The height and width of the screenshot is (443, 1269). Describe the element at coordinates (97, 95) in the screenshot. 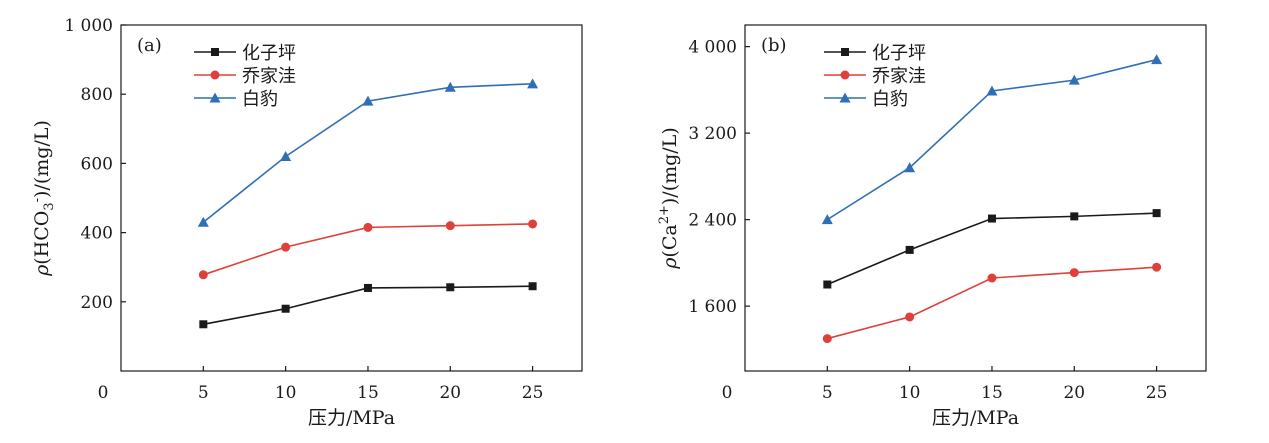

I see `y-tick-label: 800` at that location.